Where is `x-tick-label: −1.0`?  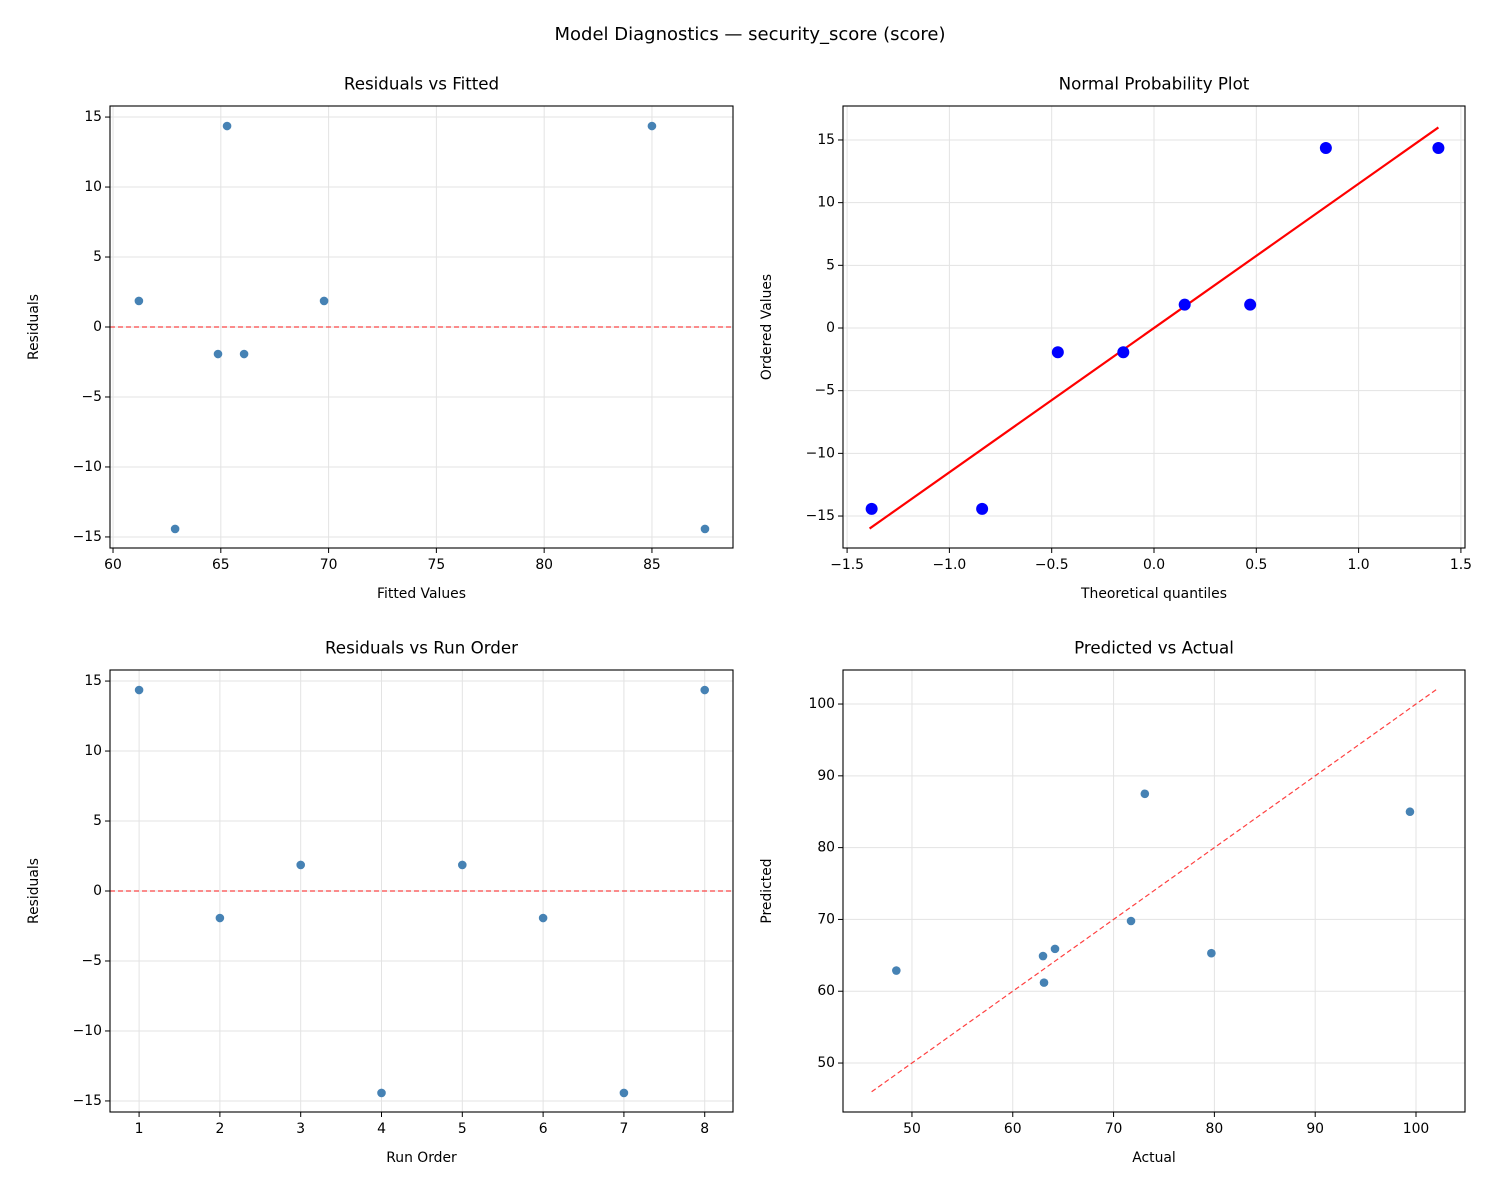 x-tick-label: −1.0 is located at coordinates (950, 565).